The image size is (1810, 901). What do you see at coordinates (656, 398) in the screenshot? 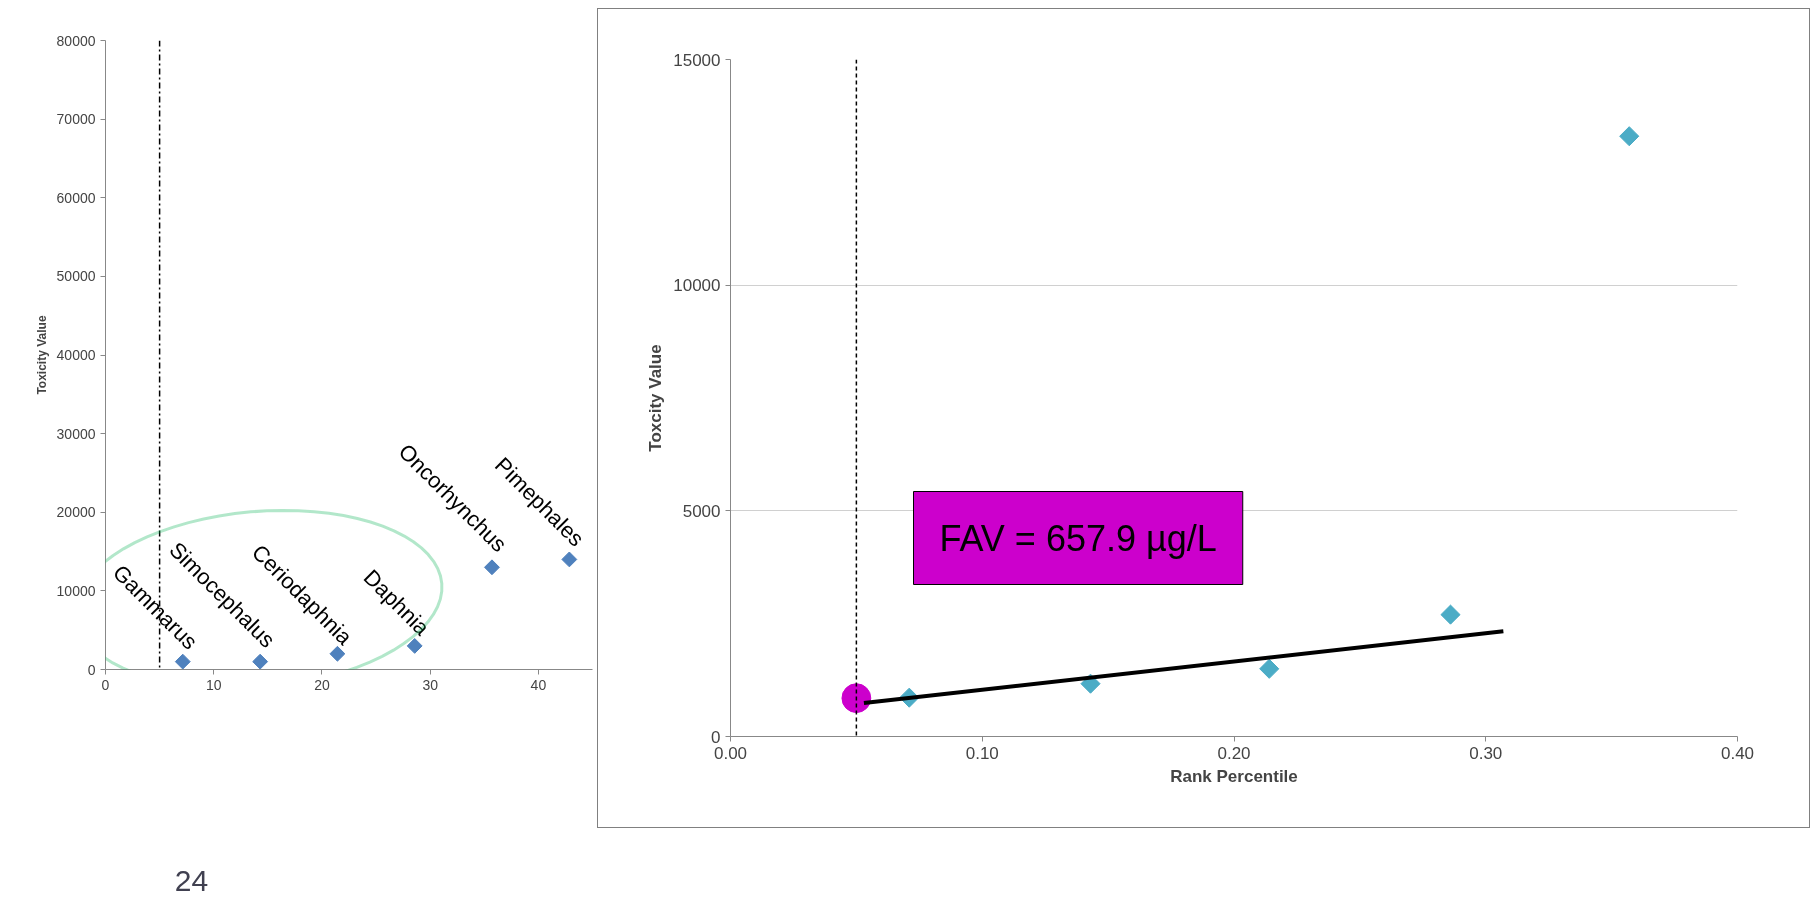
I see `y-axis-title: Toxcity Value` at bounding box center [656, 398].